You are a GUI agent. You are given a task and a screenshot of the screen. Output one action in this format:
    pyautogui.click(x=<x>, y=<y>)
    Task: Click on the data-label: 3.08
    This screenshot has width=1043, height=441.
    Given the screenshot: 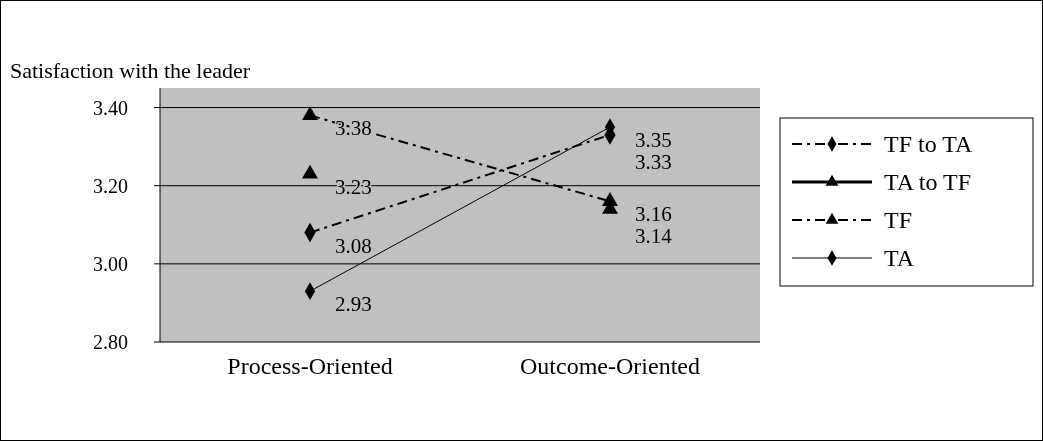 What is the action you would take?
    pyautogui.click(x=353, y=245)
    